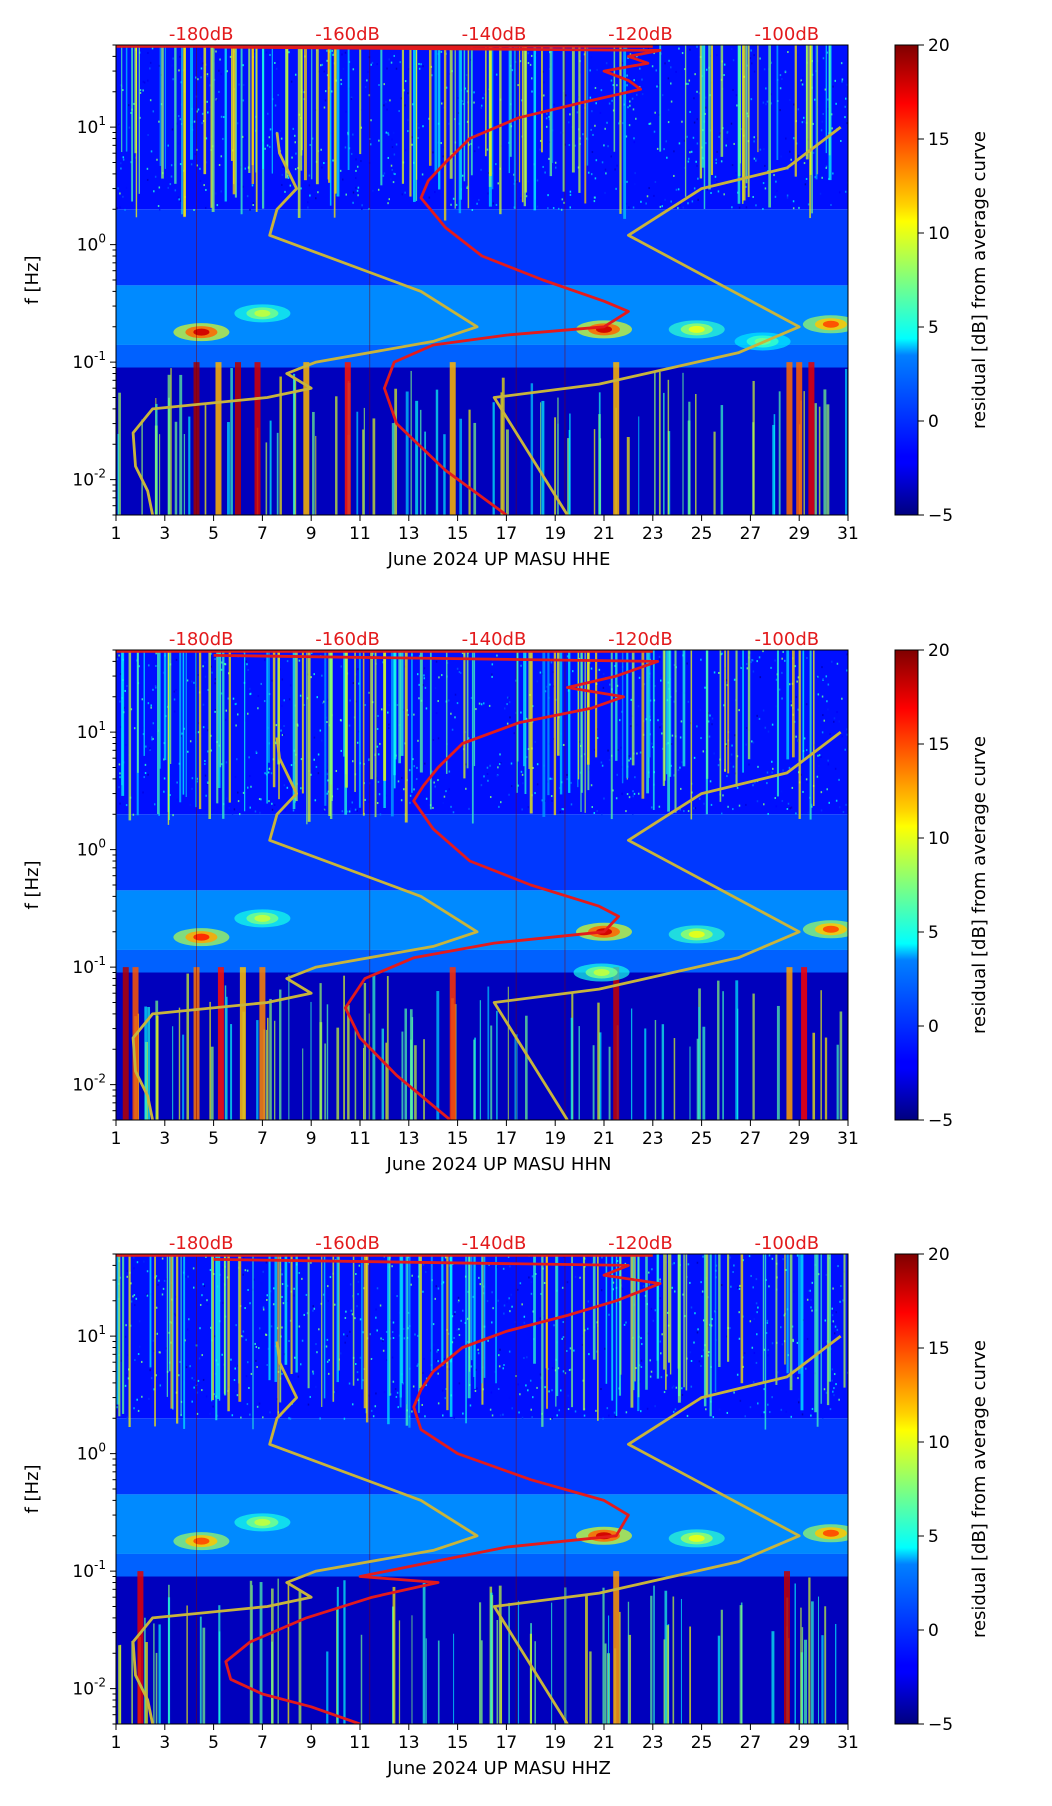 This screenshot has width=1052, height=1806. I want to click on colorbar-tick-label: −5, so click(940, 1121).